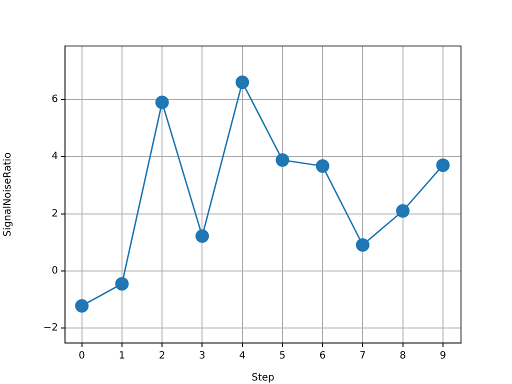  What do you see at coordinates (122, 356) in the screenshot?
I see `x-tick-label: 1` at bounding box center [122, 356].